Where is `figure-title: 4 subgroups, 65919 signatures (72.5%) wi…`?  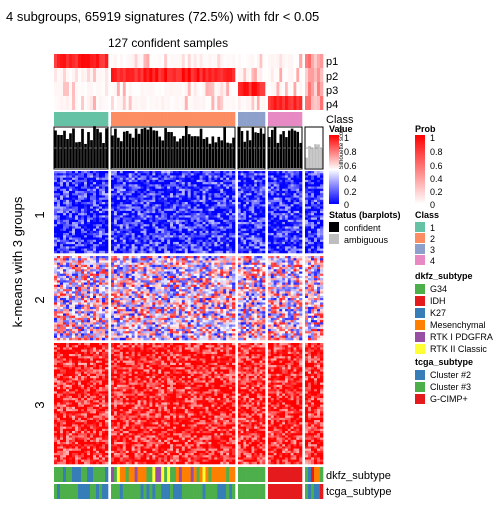 figure-title: 4 subgroups, 65919 signatures (72.5%) wi… is located at coordinates (162, 16).